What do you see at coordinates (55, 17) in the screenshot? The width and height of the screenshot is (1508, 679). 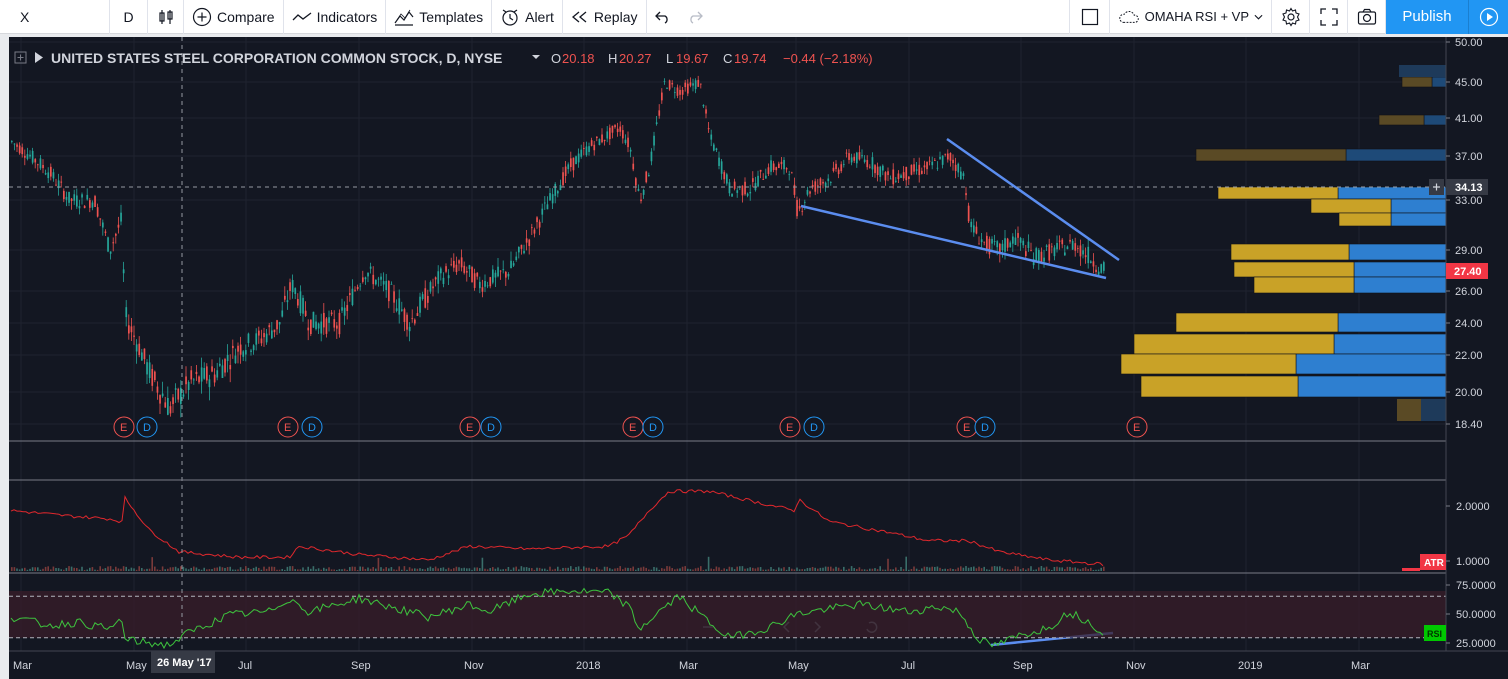 I see `symbol-search: X` at bounding box center [55, 17].